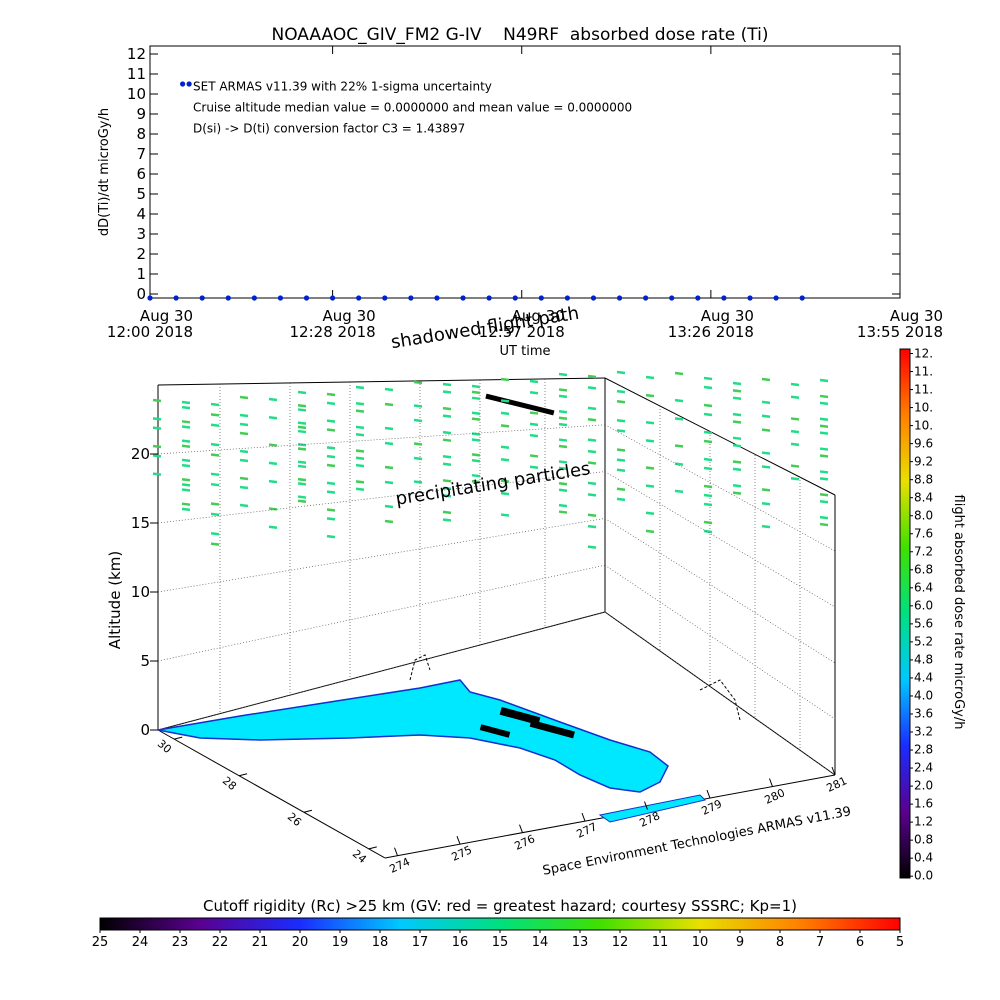  I want to click on z-tick-label: 20, so click(140, 454).